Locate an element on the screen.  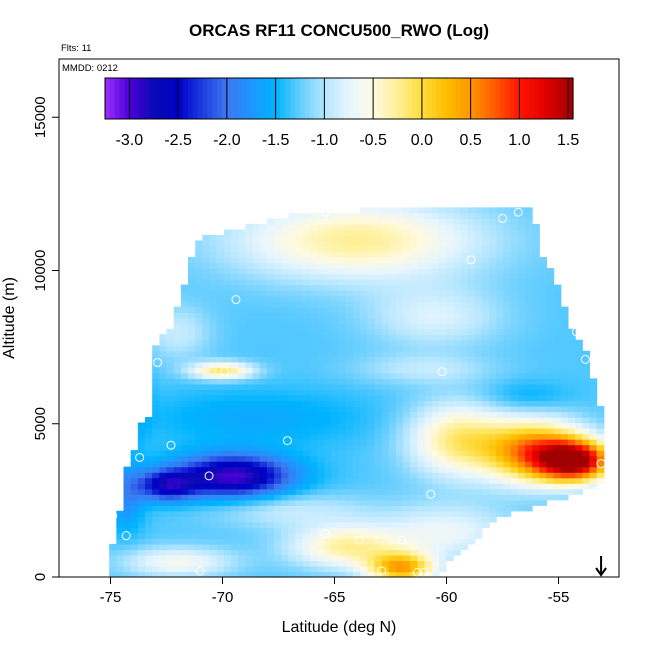
observation-point is located at coordinates (126, 536).